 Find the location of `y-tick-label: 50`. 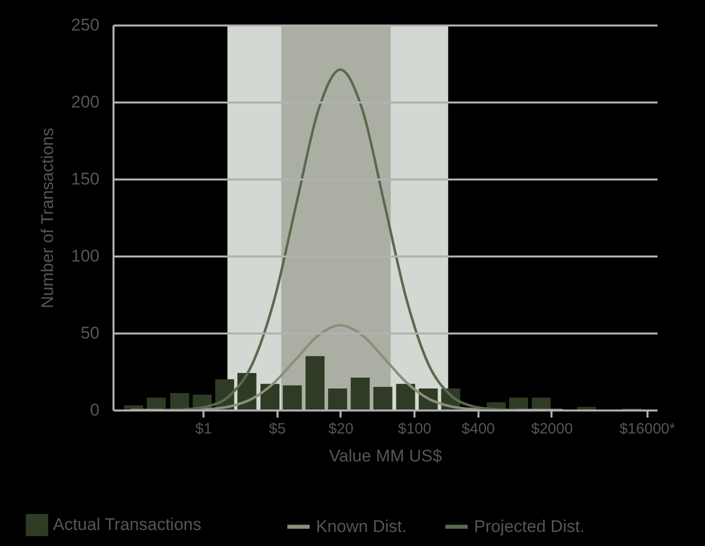

y-tick-label: 50 is located at coordinates (90, 333).